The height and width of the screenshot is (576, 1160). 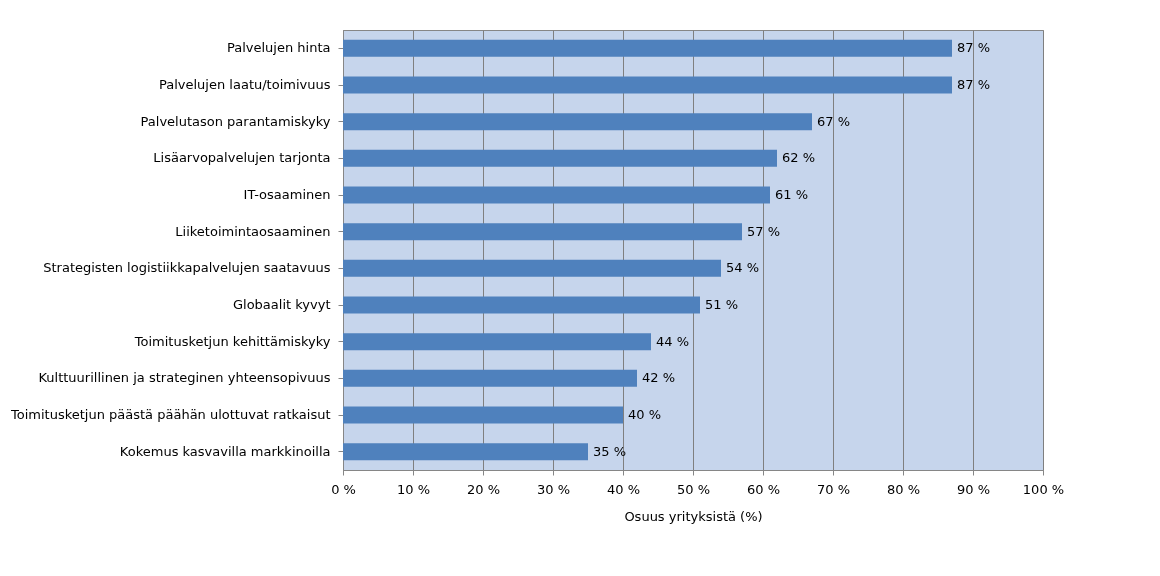 I want to click on data-label: 57 %, so click(x=764, y=231).